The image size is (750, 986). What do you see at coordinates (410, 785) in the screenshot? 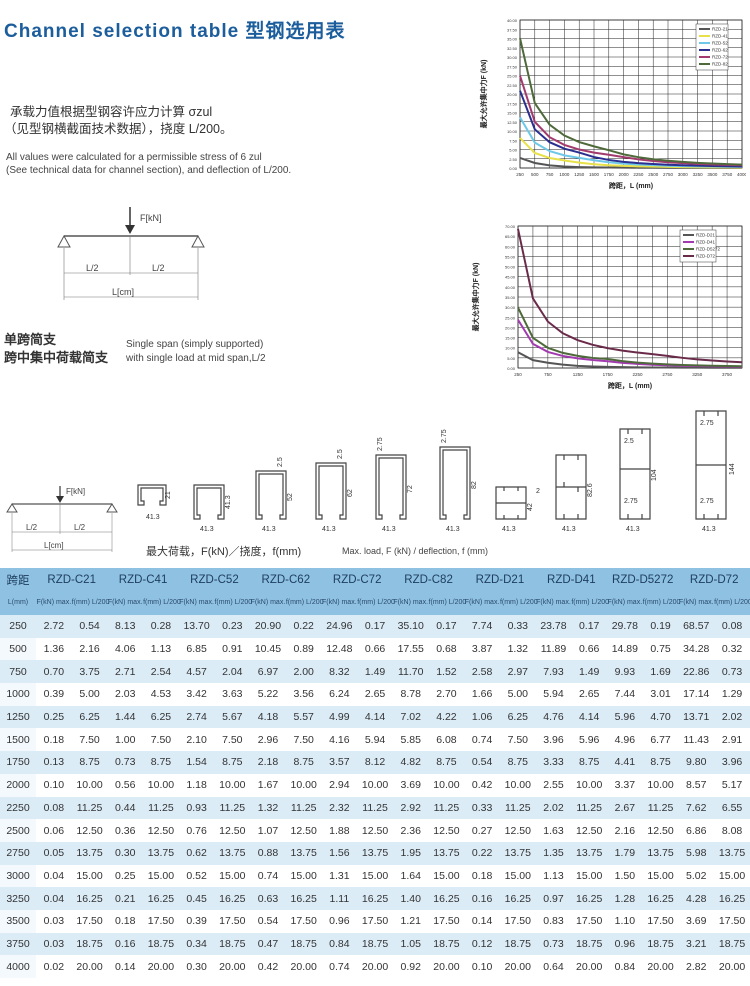
I see `value-cell: 3.69` at bounding box center [410, 785].